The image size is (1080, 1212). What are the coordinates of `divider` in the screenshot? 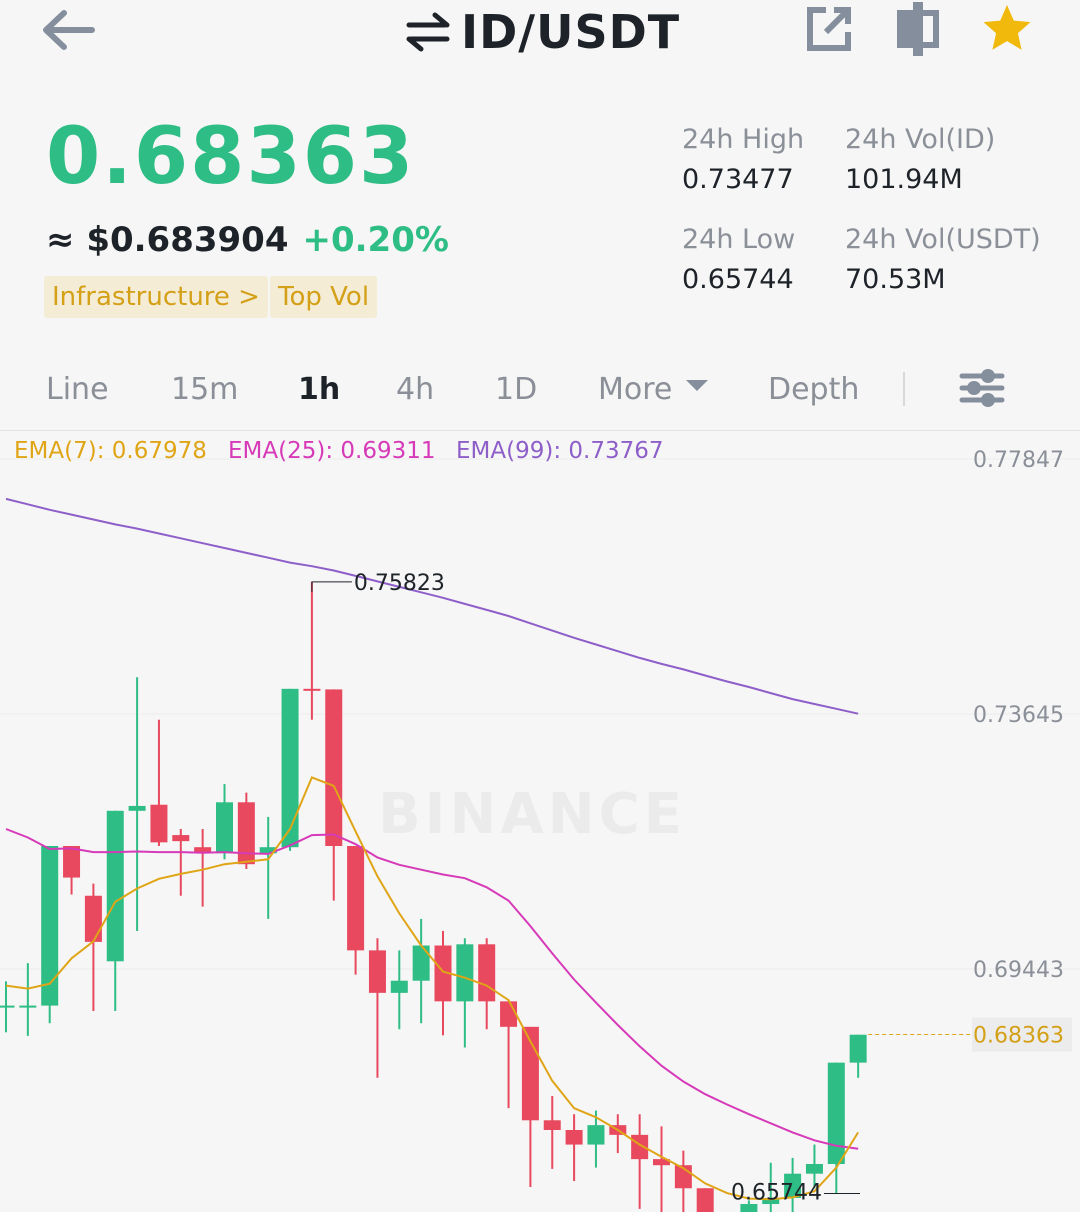 It's located at (540, 430).